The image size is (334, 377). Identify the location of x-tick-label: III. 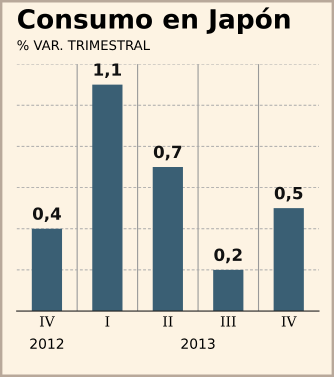
(228, 321).